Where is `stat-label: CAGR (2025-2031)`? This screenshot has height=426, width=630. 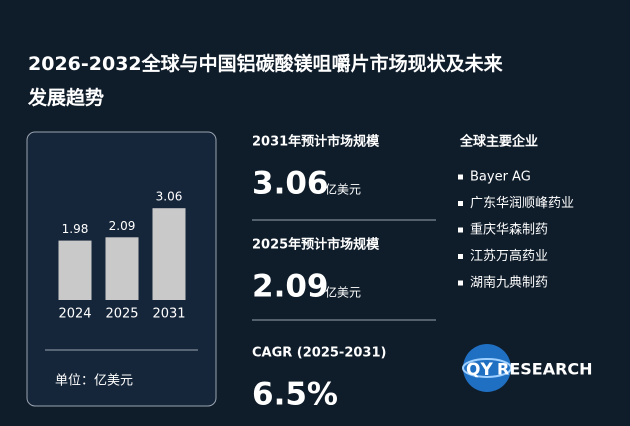 stat-label: CAGR (2025-2031) is located at coordinates (319, 353).